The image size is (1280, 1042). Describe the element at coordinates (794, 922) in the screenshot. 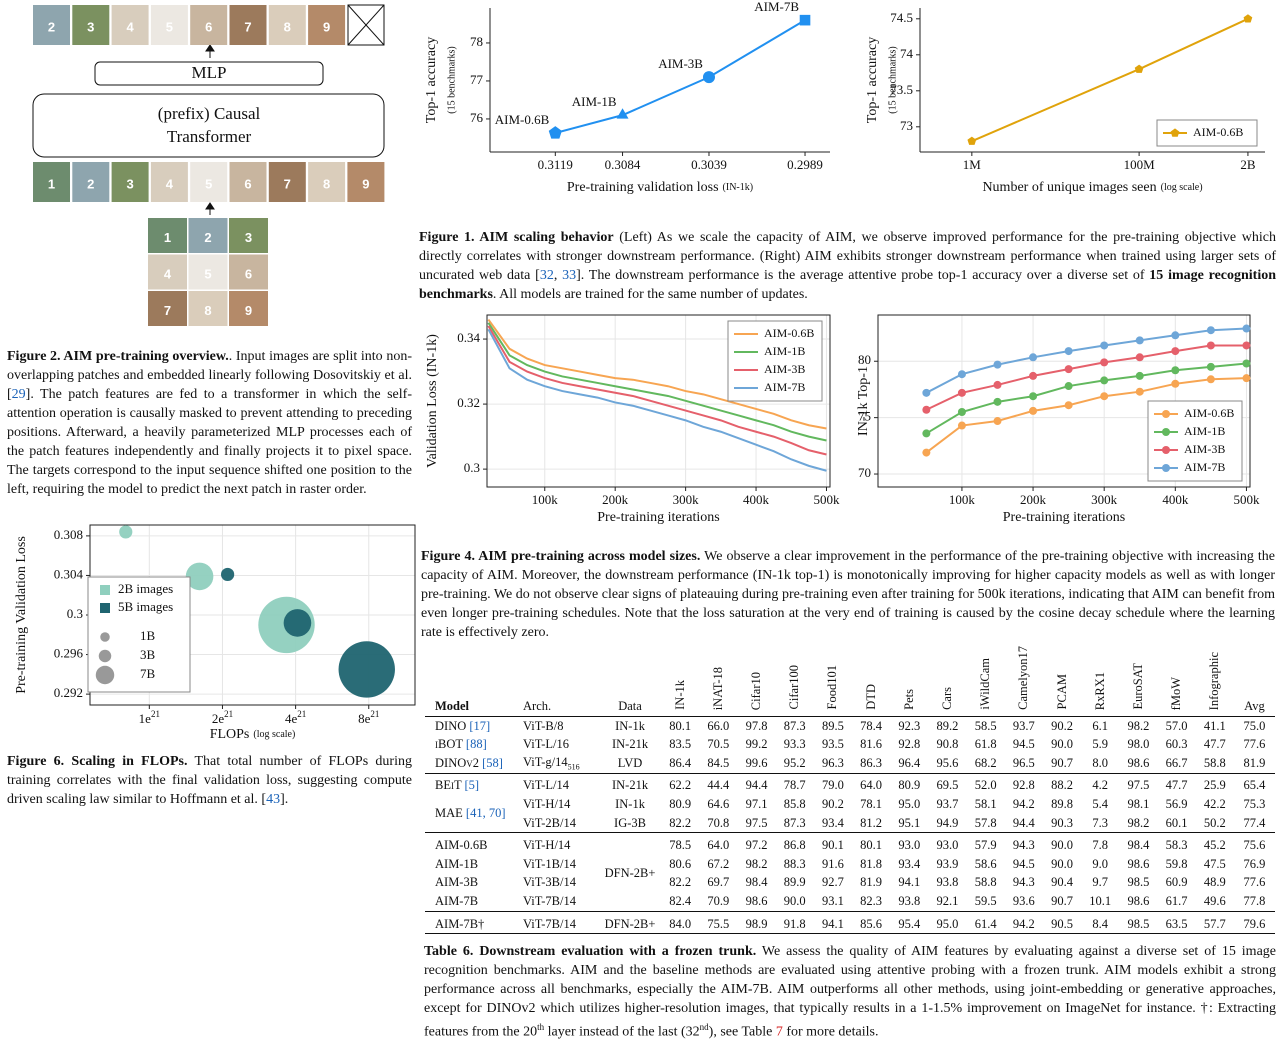

I see `value-cell: 91.8` at that location.